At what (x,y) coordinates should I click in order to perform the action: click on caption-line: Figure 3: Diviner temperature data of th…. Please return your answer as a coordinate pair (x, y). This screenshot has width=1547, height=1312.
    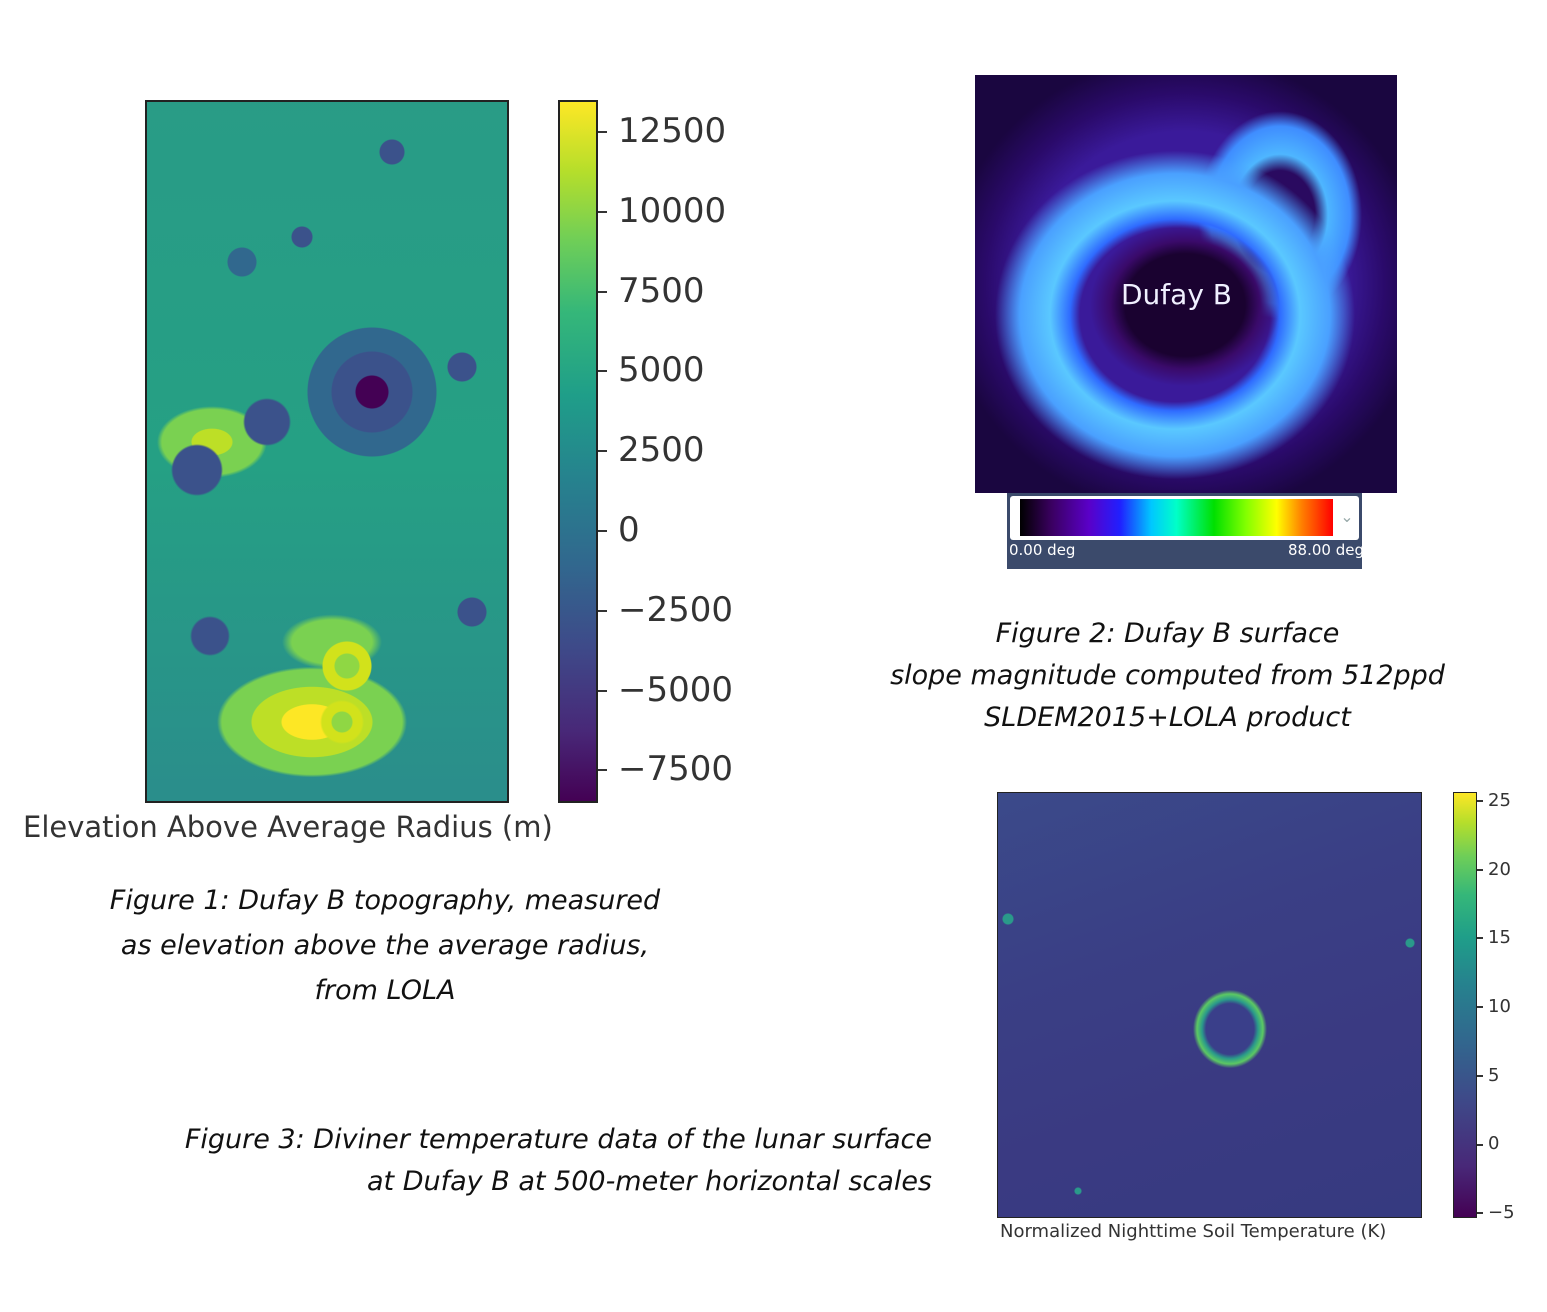
    Looking at the image, I should click on (558, 1139).